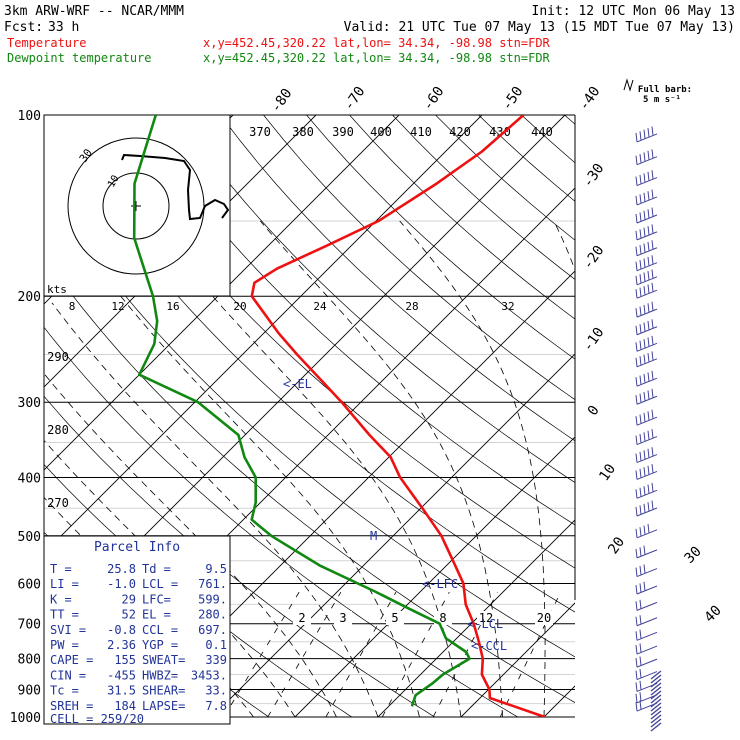 This screenshot has width=740, height=740. I want to click on parcel-key: SREH =, so click(71, 706).